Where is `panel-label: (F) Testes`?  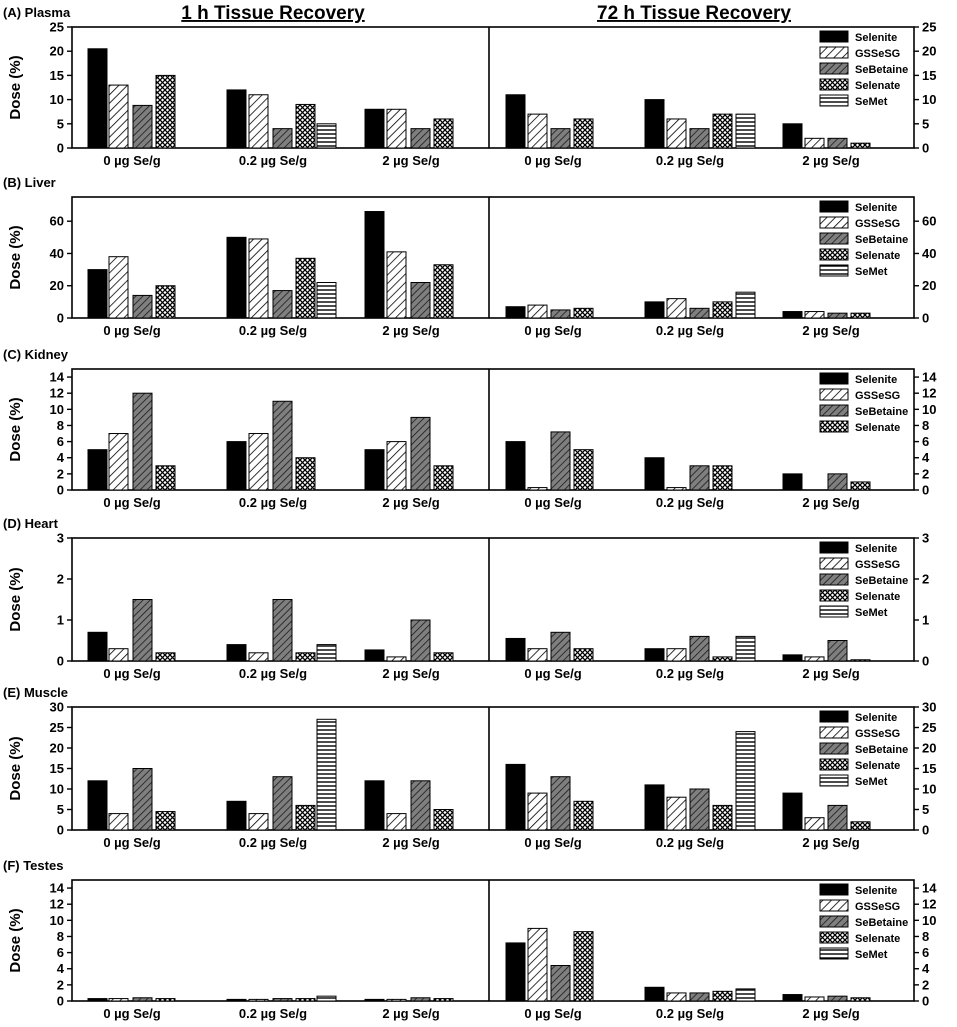
panel-label: (F) Testes is located at coordinates (33, 865).